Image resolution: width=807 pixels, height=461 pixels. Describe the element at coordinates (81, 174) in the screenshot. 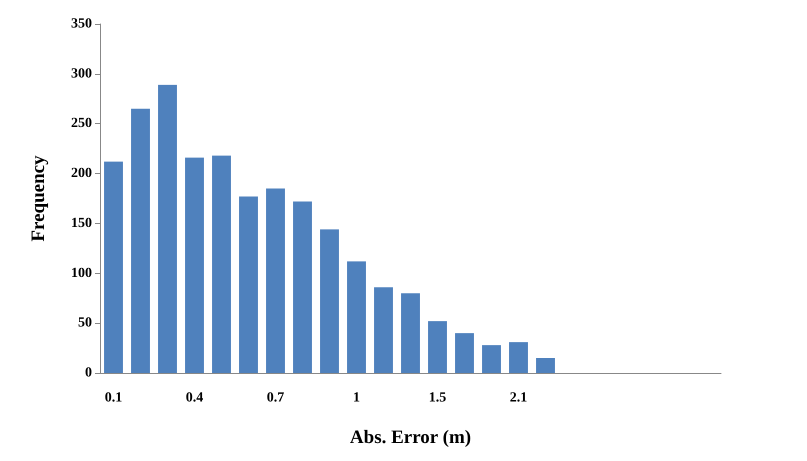

I see `y-tick-label: 200` at that location.